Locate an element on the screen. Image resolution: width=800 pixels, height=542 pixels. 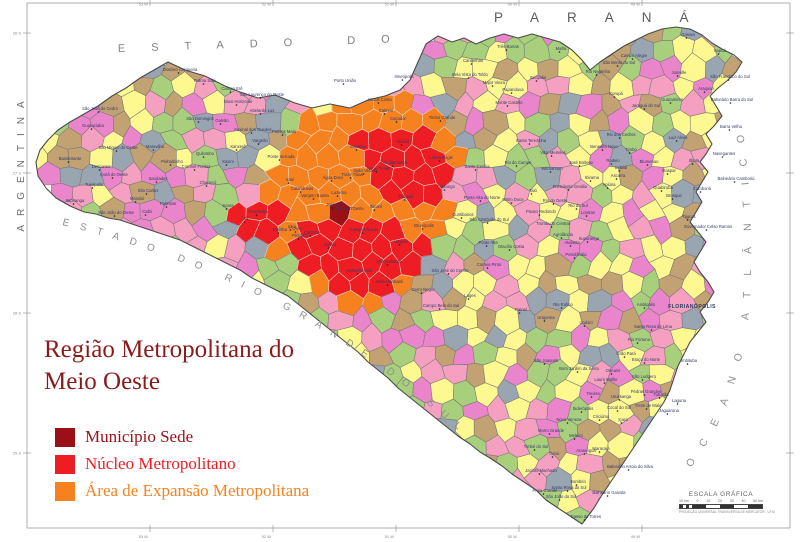
municipality-label: Ponte Serrada is located at coordinates (281, 156).